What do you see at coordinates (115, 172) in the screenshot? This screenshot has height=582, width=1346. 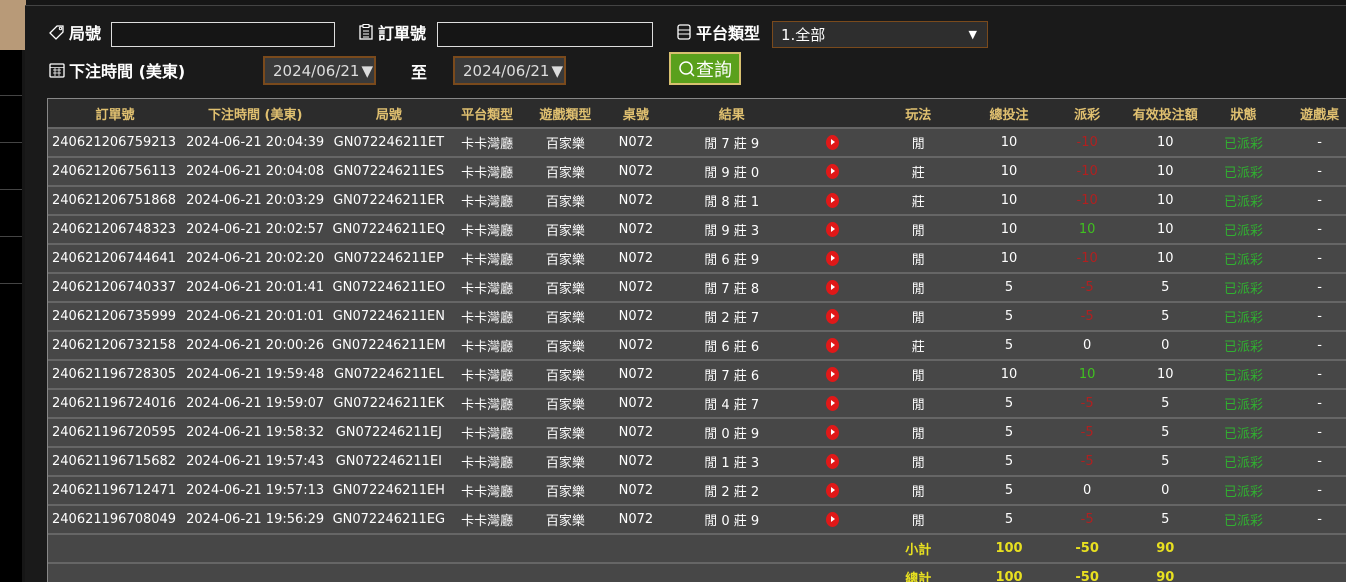 I see `order-id-cell: 240621206756113` at bounding box center [115, 172].